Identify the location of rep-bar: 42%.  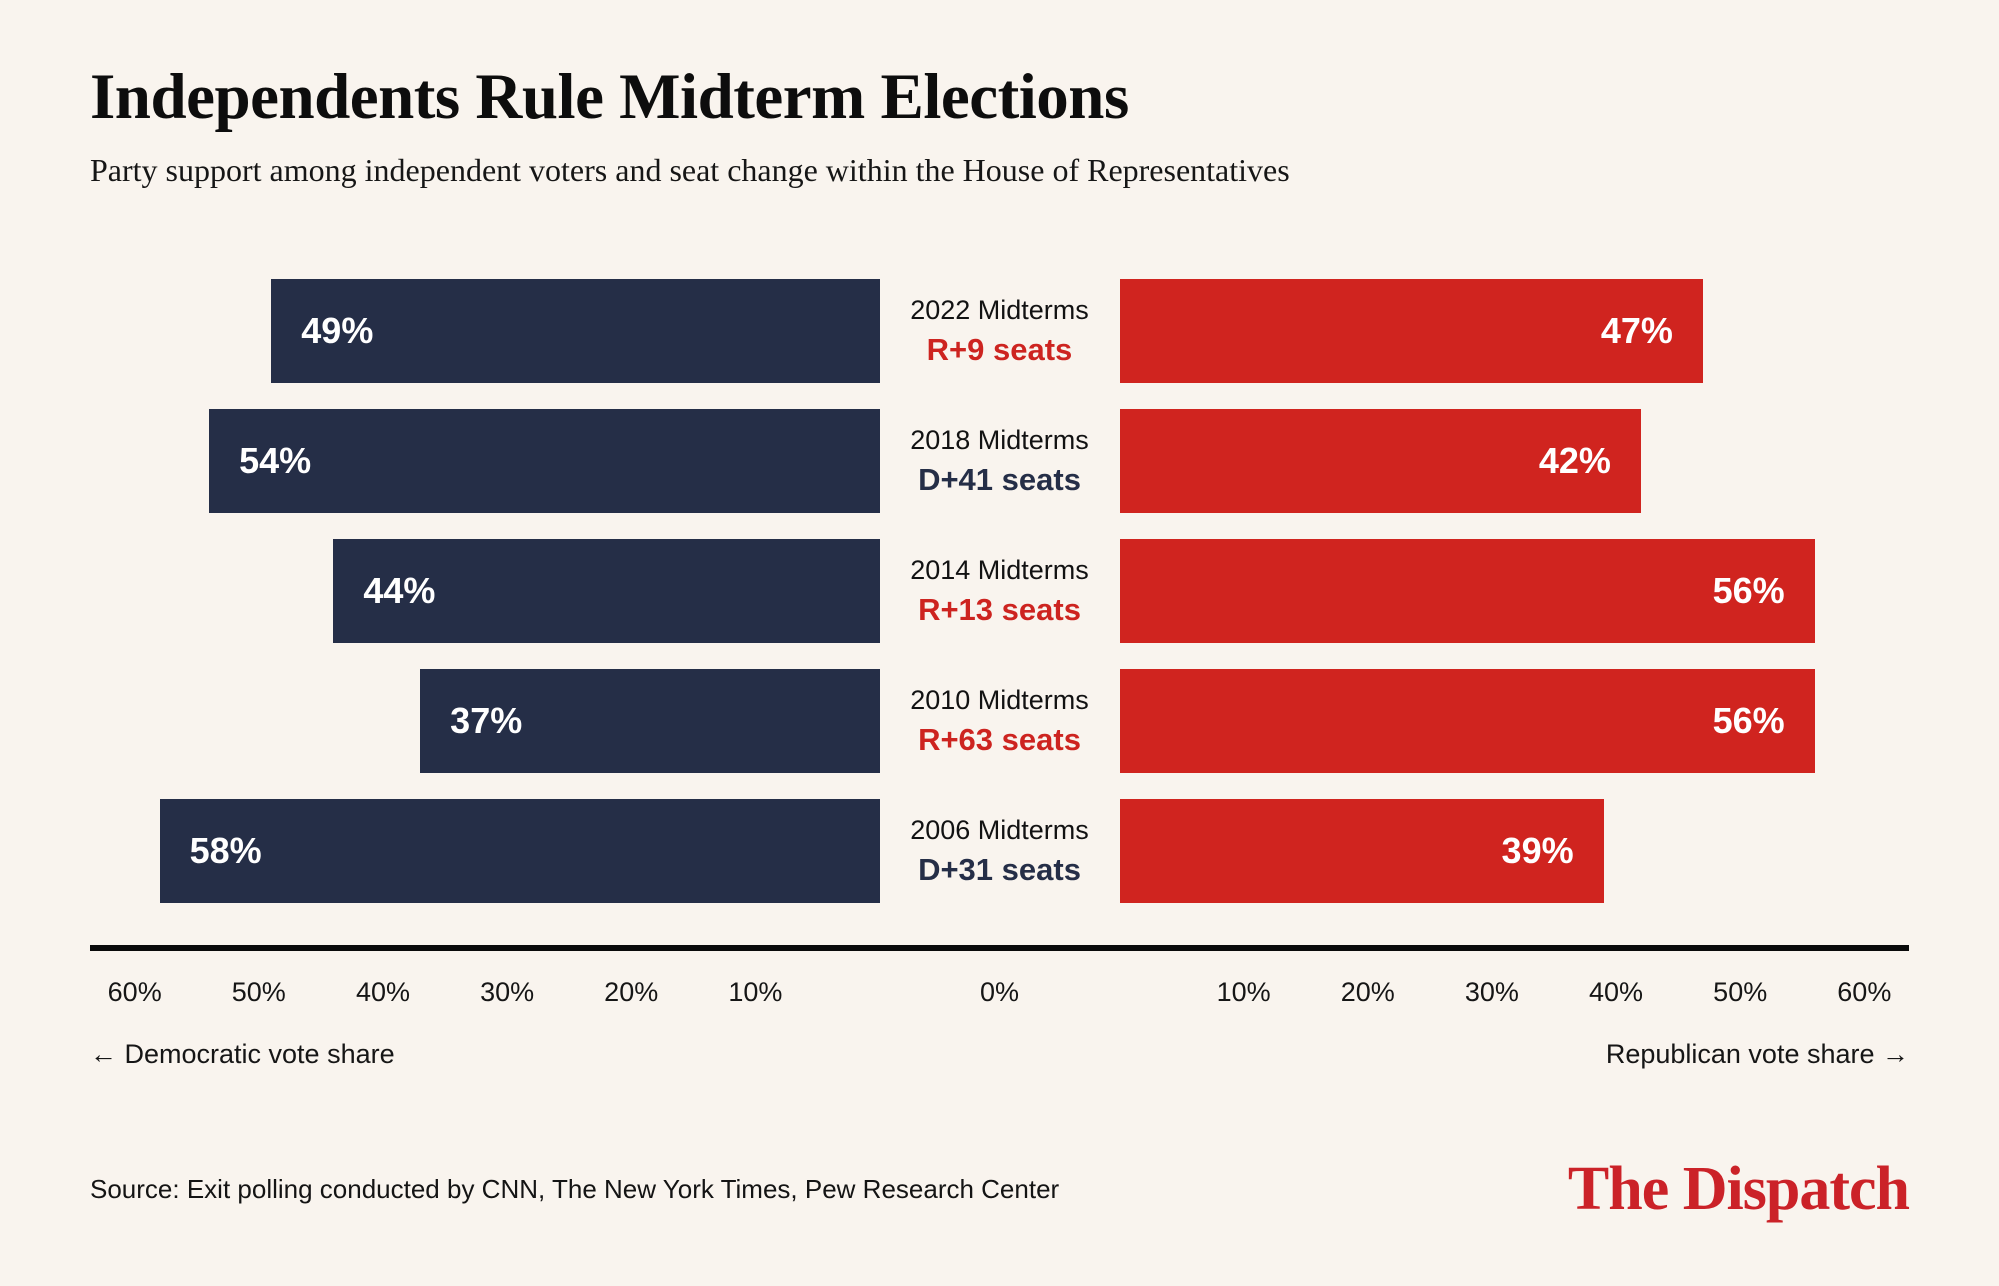
(1380, 461).